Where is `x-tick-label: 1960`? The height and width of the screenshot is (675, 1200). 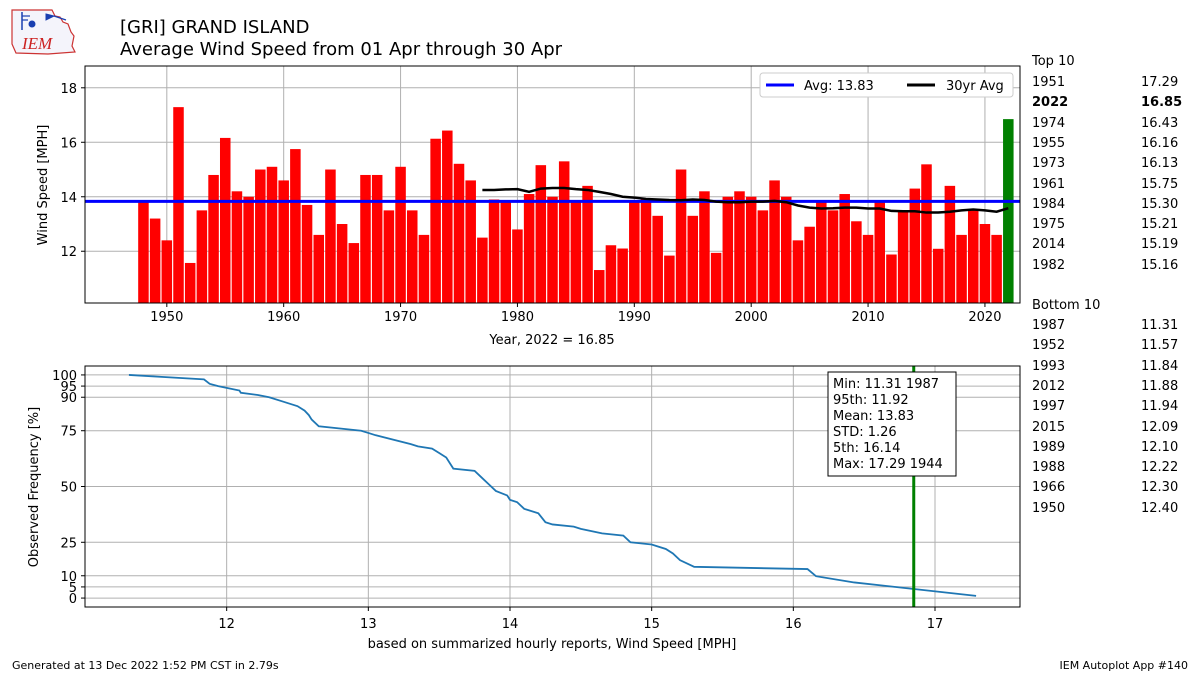 x-tick-label: 1960 is located at coordinates (283, 317).